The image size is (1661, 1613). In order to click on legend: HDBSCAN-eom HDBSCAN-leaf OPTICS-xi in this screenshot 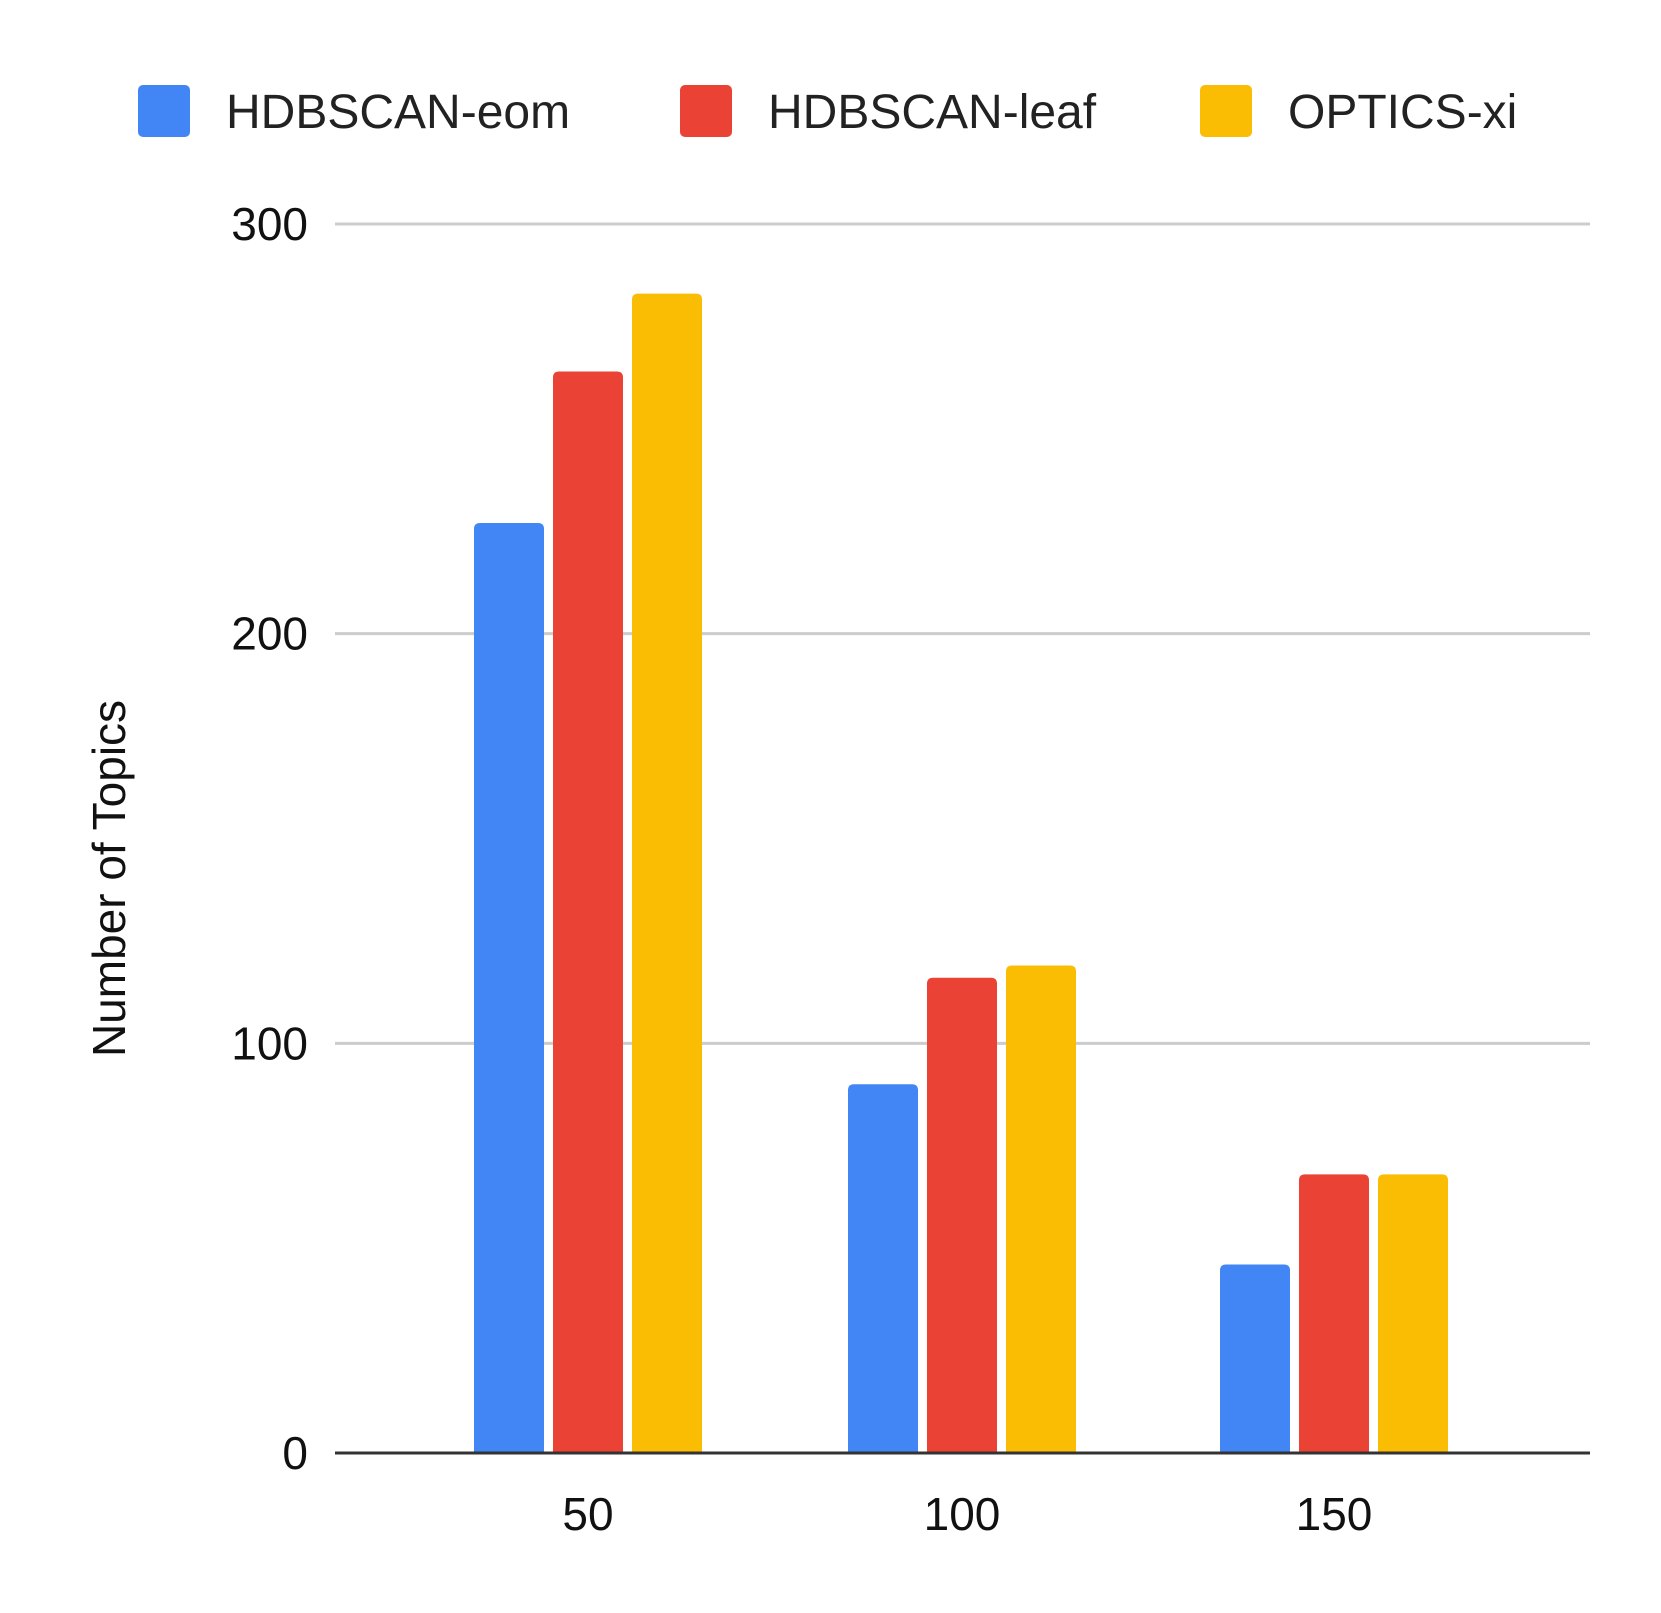, I will do `click(827, 112)`.